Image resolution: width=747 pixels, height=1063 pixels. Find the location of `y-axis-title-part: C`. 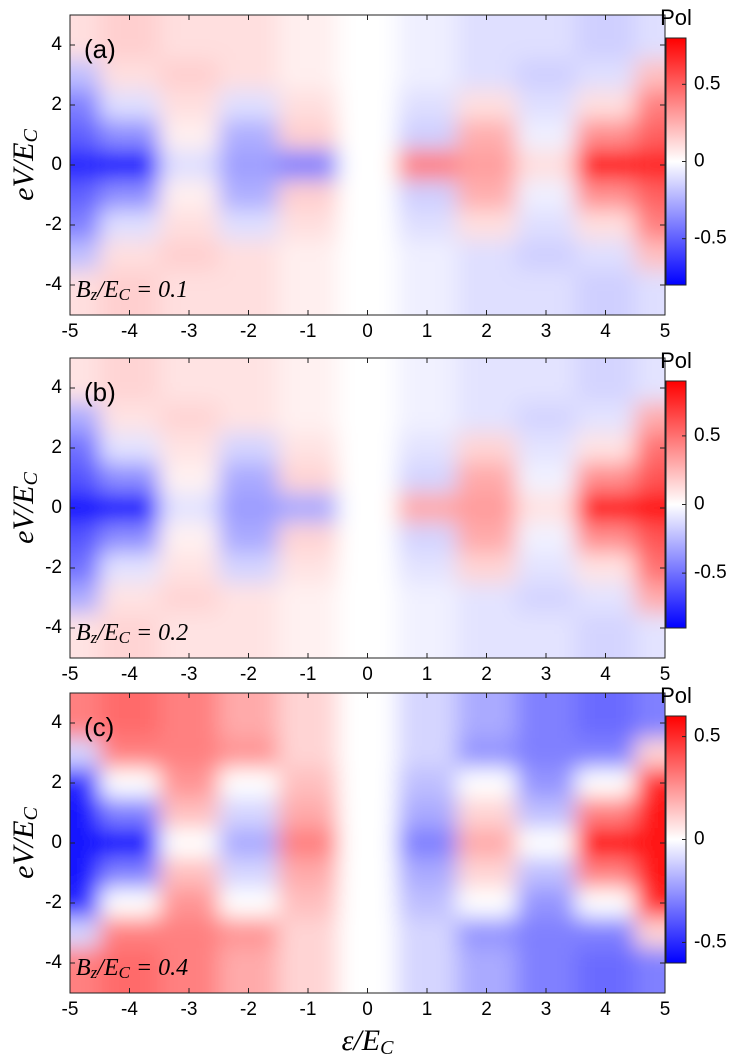

y-axis-title-part: C is located at coordinates (31, 814).